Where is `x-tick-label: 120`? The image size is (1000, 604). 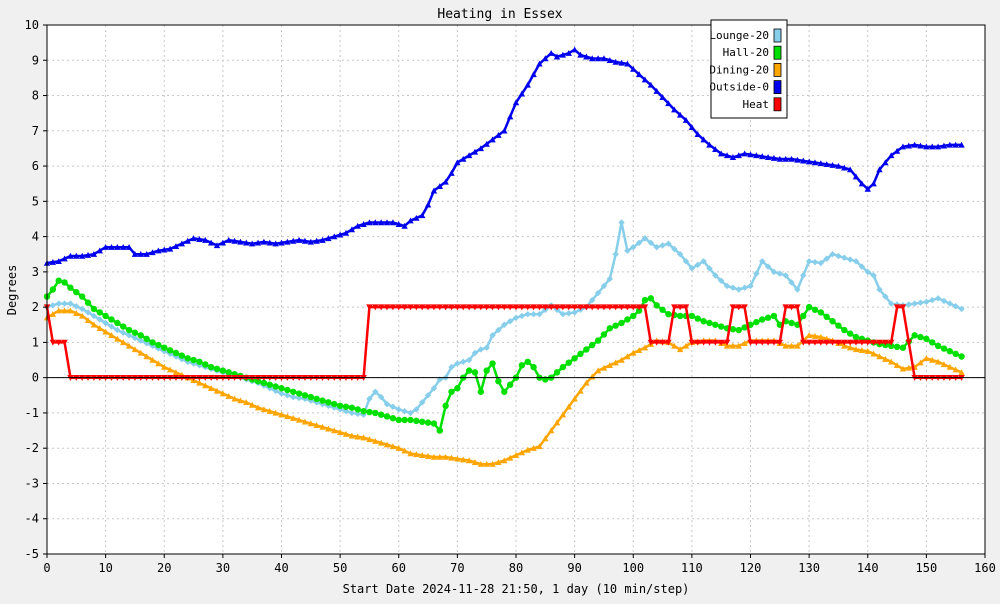
x-tick-label: 120 is located at coordinates (751, 568).